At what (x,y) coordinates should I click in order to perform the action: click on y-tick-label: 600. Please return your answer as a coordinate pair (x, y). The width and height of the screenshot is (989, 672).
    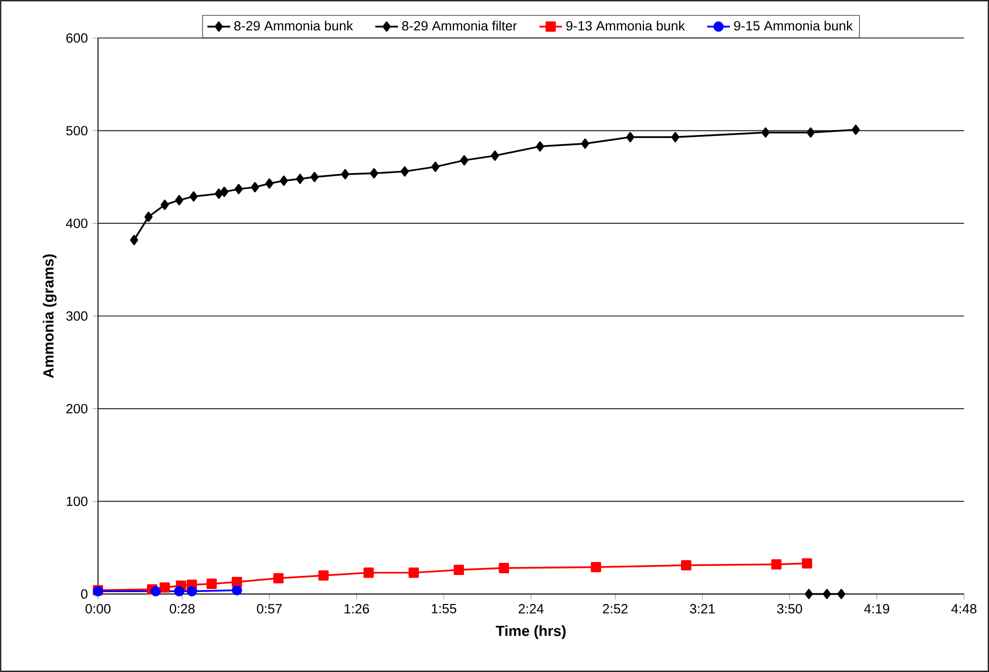
    Looking at the image, I should click on (77, 38).